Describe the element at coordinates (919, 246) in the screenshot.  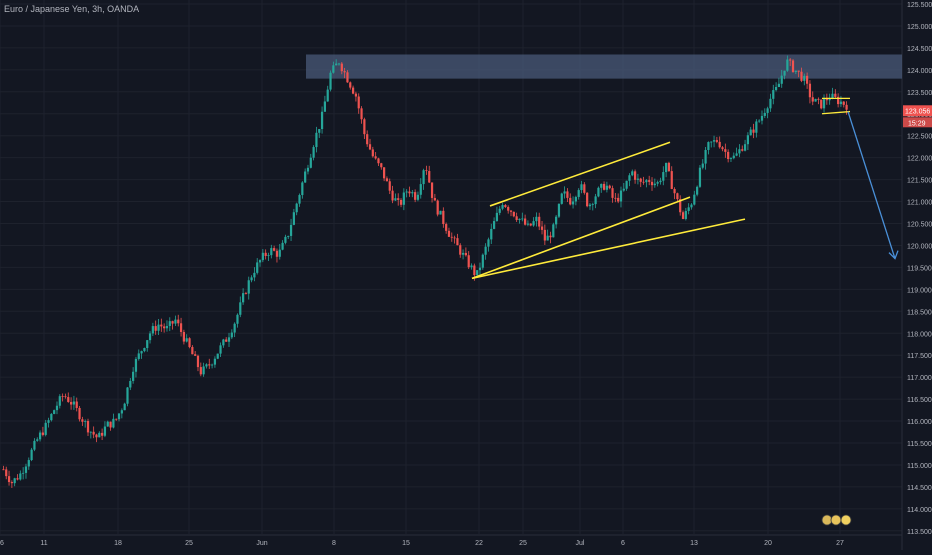
I see `y-tick-label: 120.000` at that location.